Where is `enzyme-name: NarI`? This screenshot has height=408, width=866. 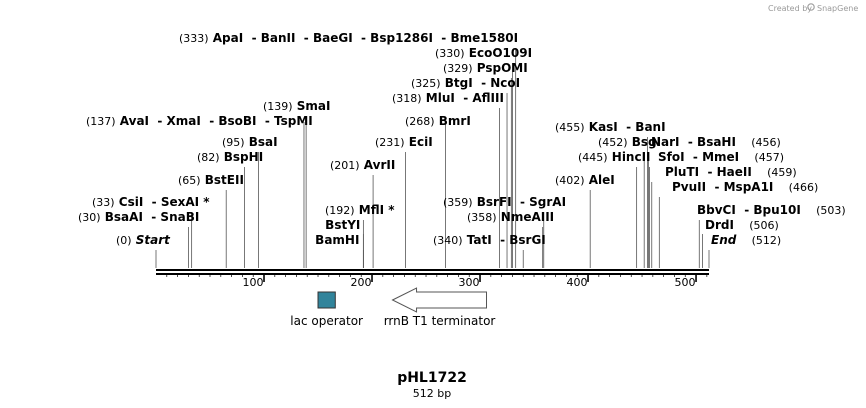 enzyme-name: NarI is located at coordinates (665, 142).